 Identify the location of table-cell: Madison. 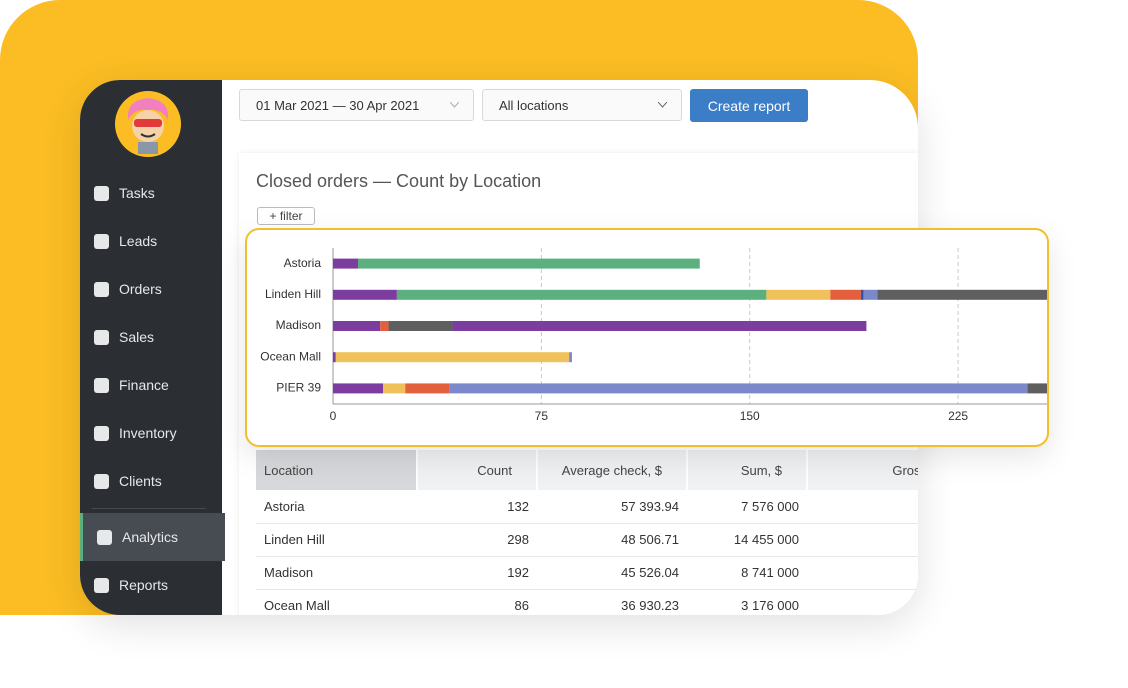
(289, 572).